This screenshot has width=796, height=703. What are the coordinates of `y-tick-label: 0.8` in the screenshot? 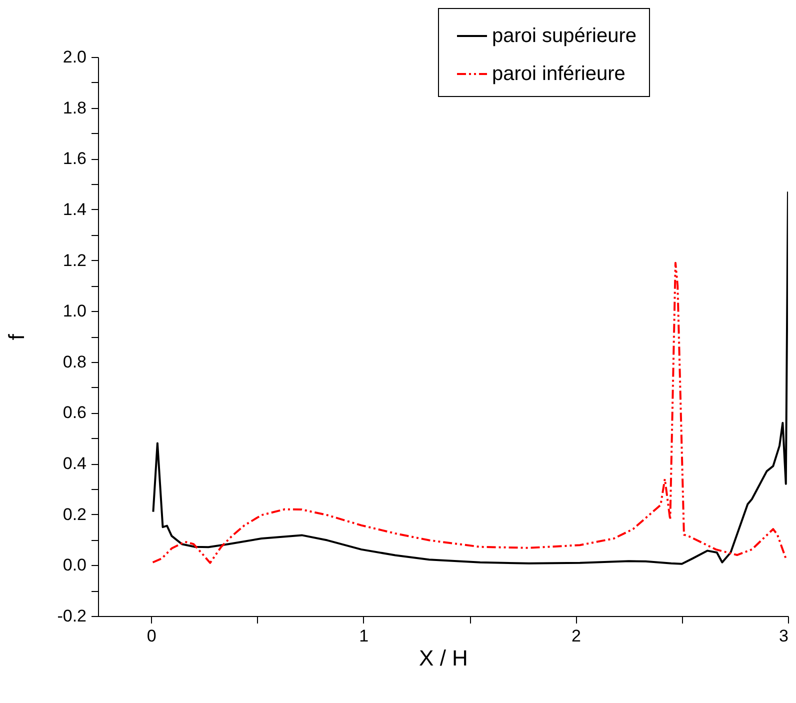 It's located at (74, 362).